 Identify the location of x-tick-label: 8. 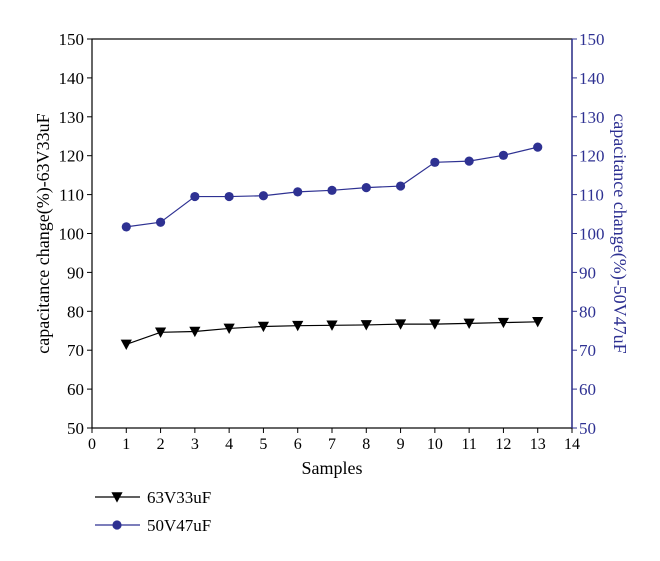
(366, 444).